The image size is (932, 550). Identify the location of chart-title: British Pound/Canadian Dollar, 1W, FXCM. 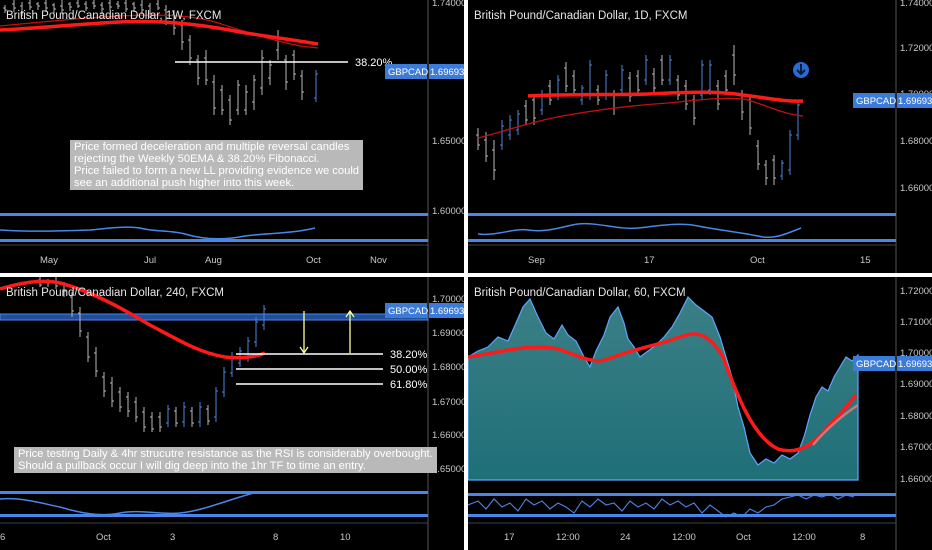
(114, 16).